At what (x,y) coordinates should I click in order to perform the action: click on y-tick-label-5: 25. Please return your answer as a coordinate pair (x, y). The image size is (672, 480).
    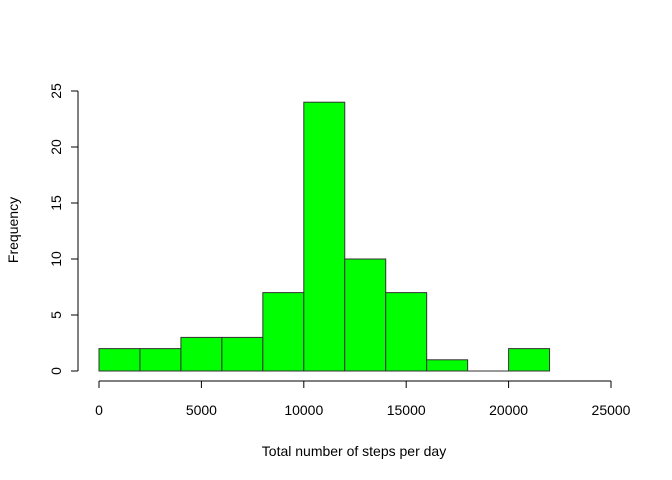
    Looking at the image, I should click on (56, 91).